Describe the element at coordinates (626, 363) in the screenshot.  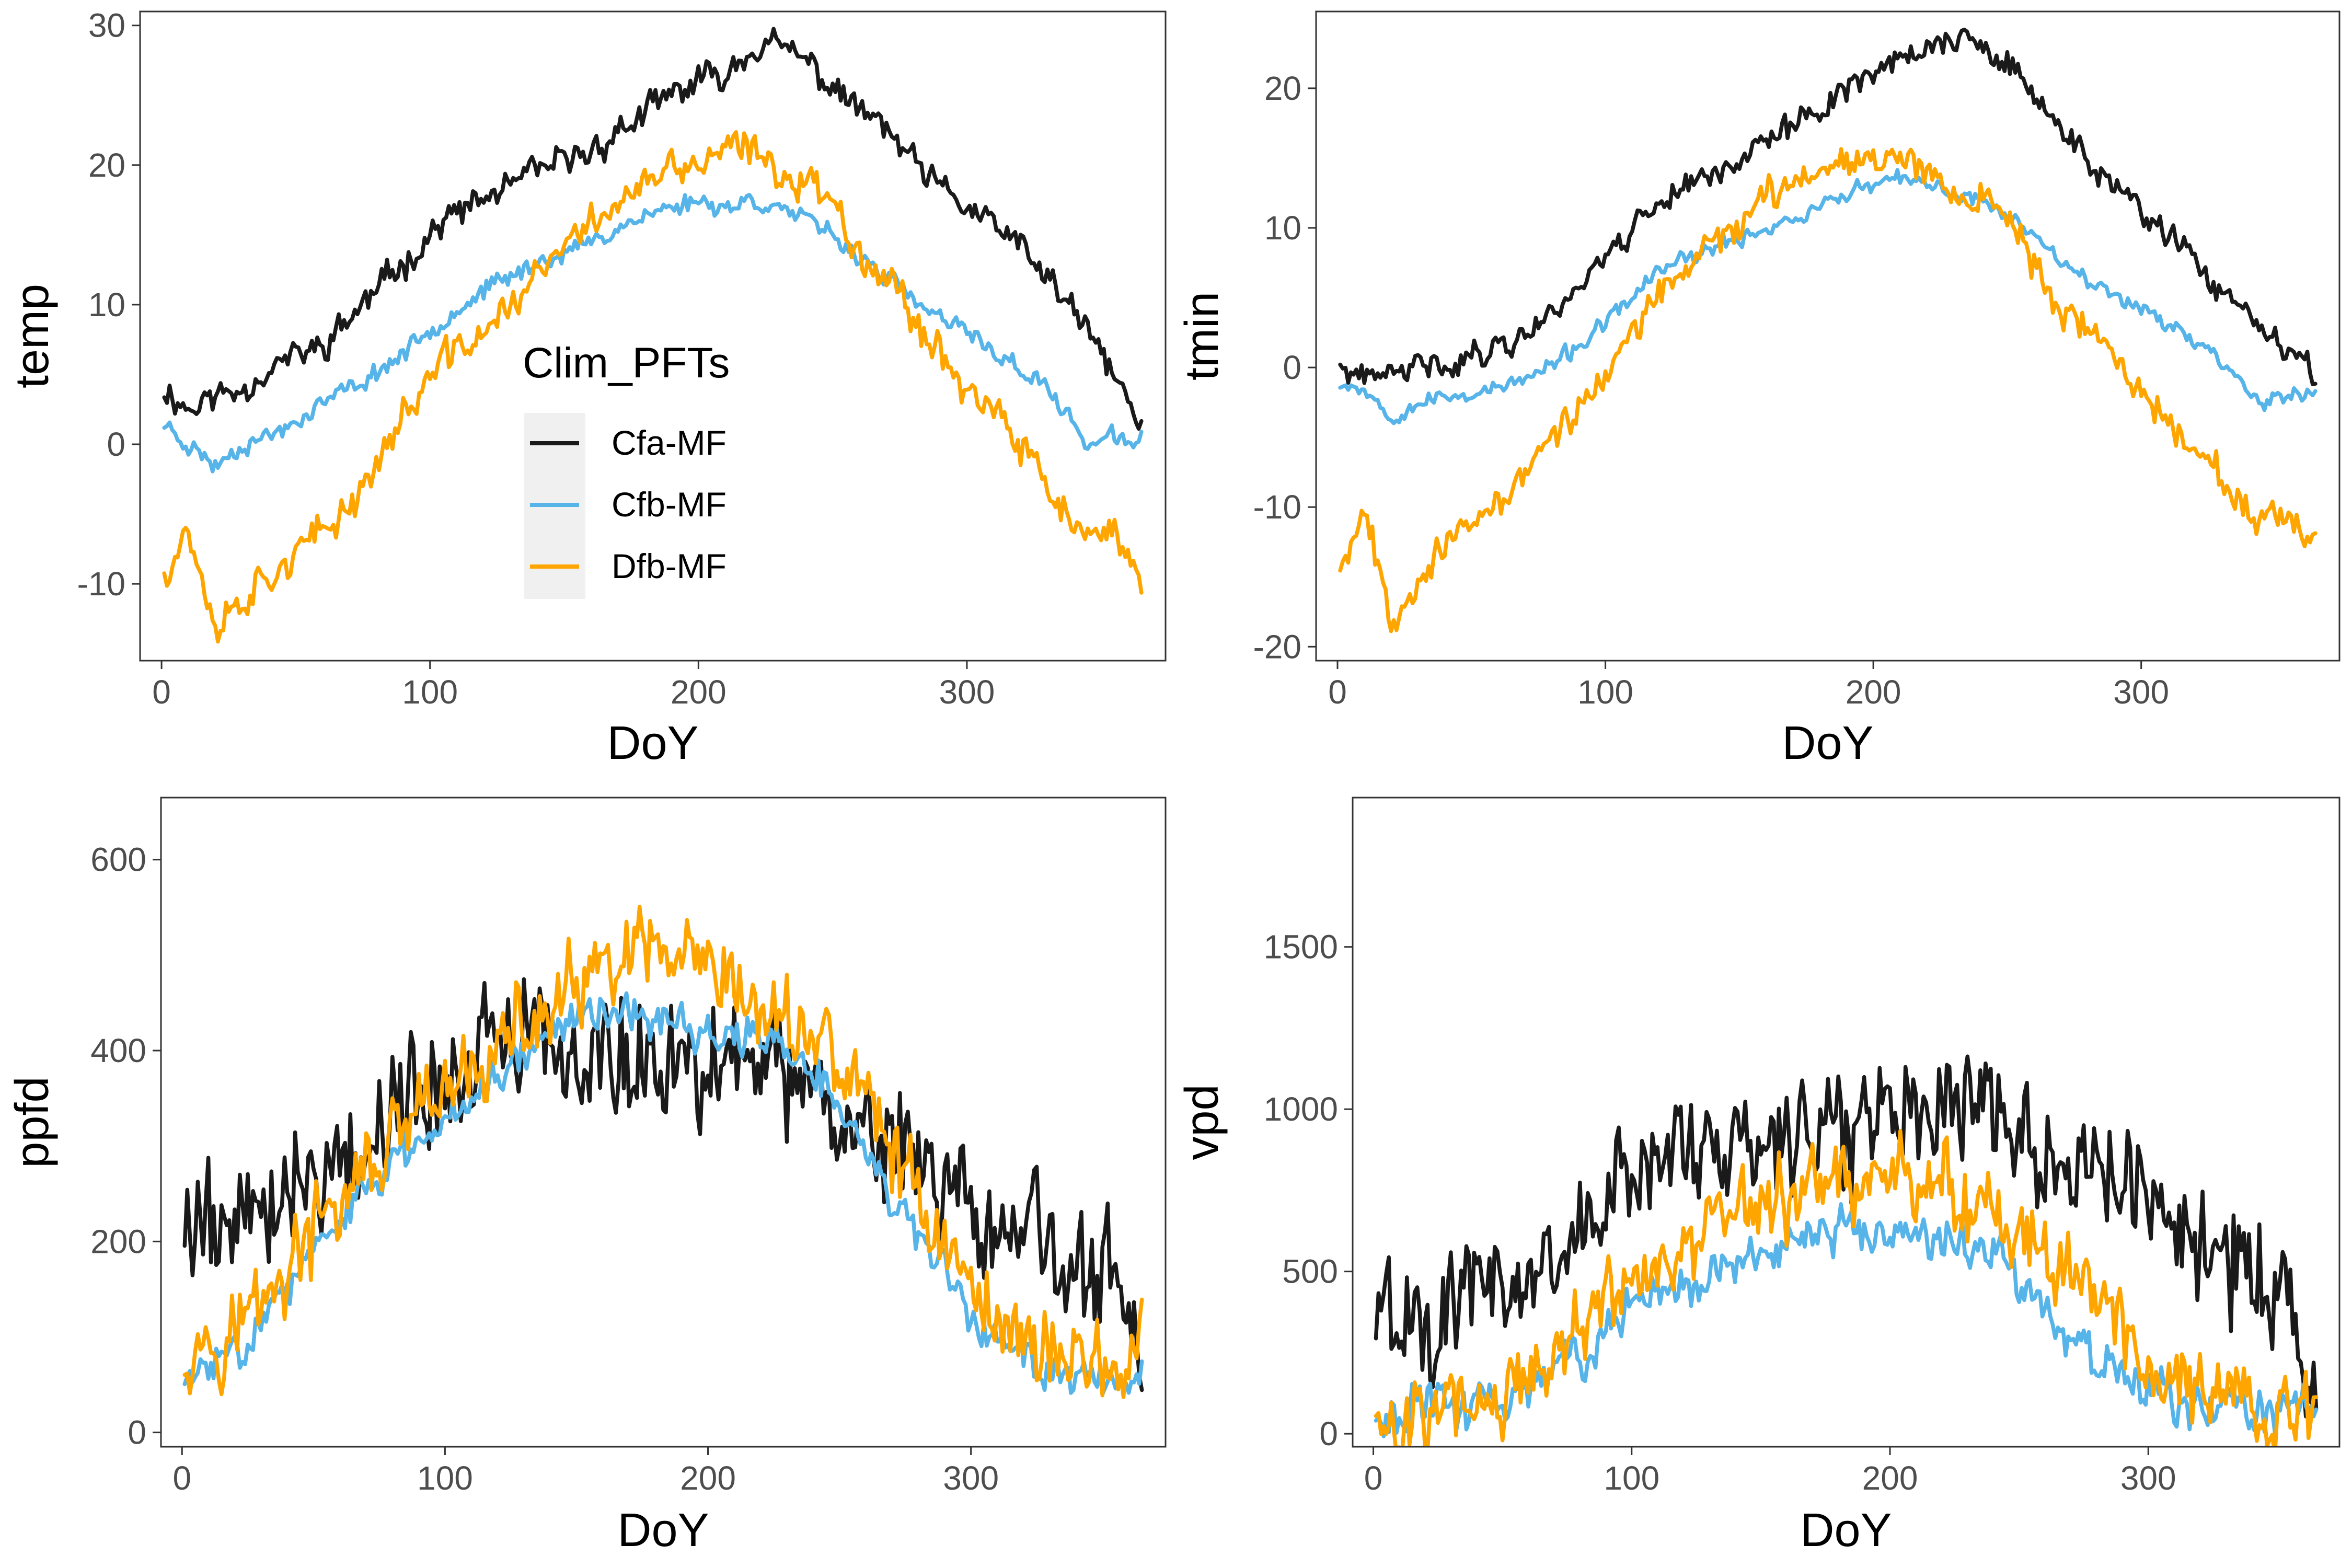
I see `legend-title: Clim_PFTs` at that location.